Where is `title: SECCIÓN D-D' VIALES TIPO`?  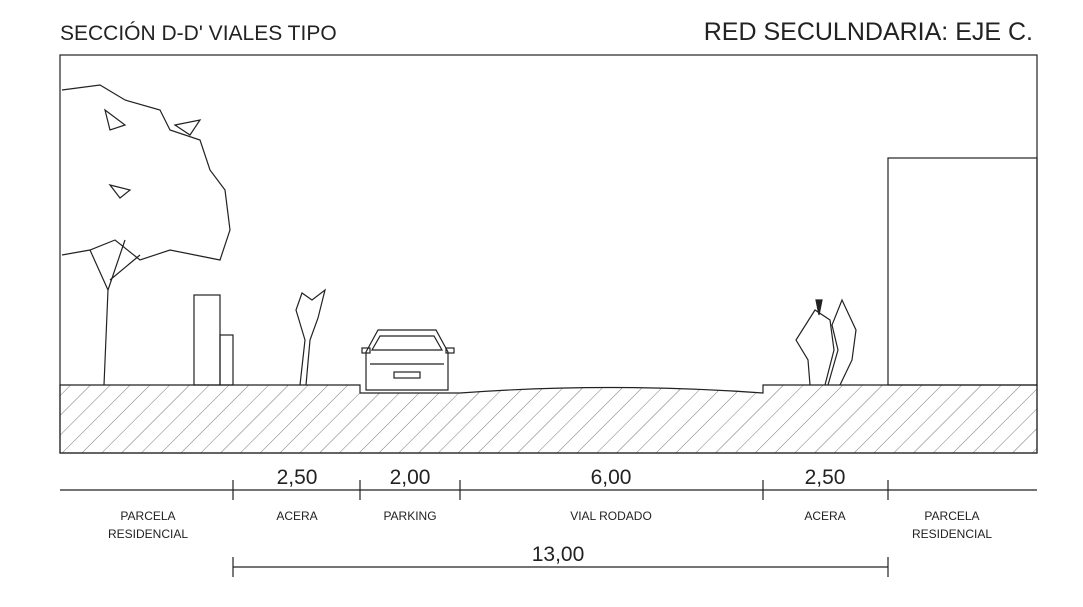
title: SECCIÓN D-D' VIALES TIPO is located at coordinates (198, 33).